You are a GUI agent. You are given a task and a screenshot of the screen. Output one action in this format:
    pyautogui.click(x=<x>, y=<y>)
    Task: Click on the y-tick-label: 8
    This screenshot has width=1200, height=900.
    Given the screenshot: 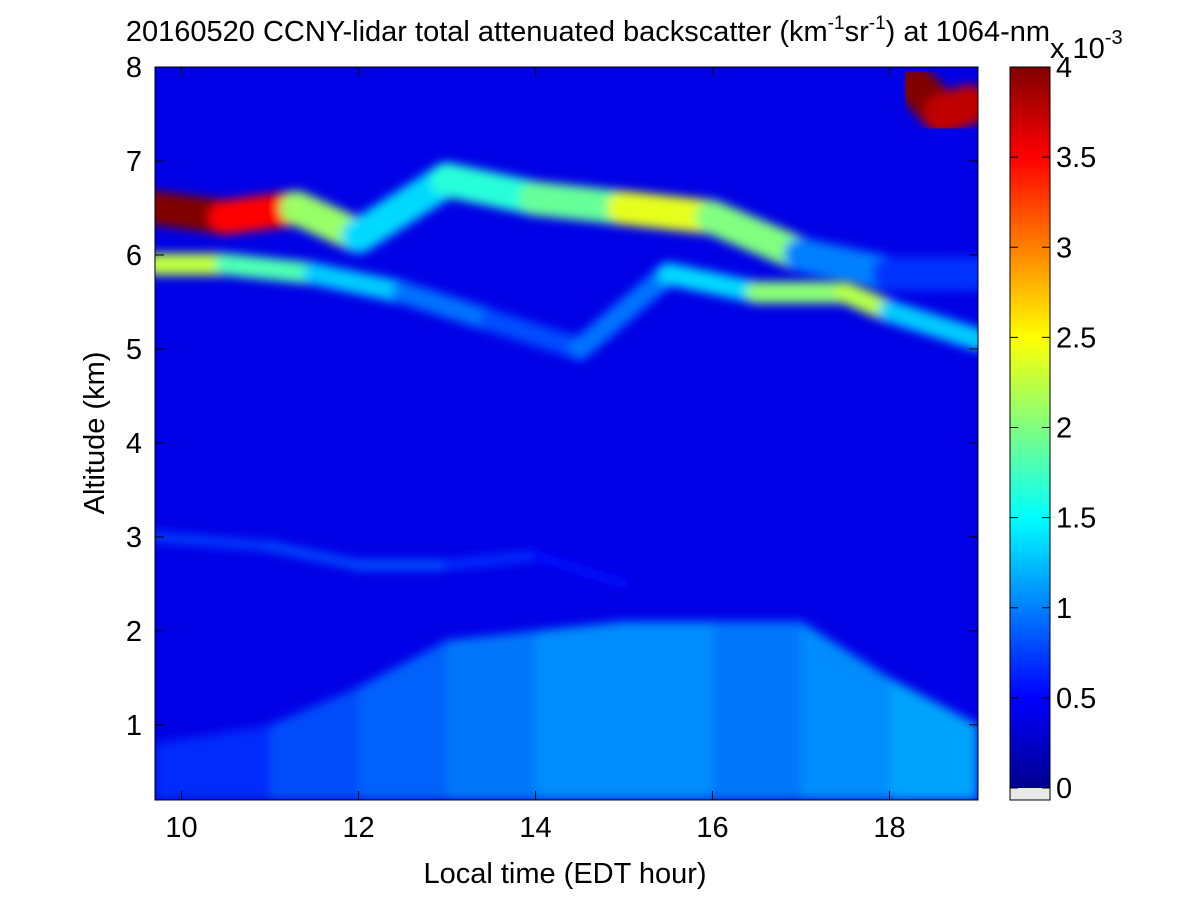 What is the action you would take?
    pyautogui.click(x=134, y=68)
    